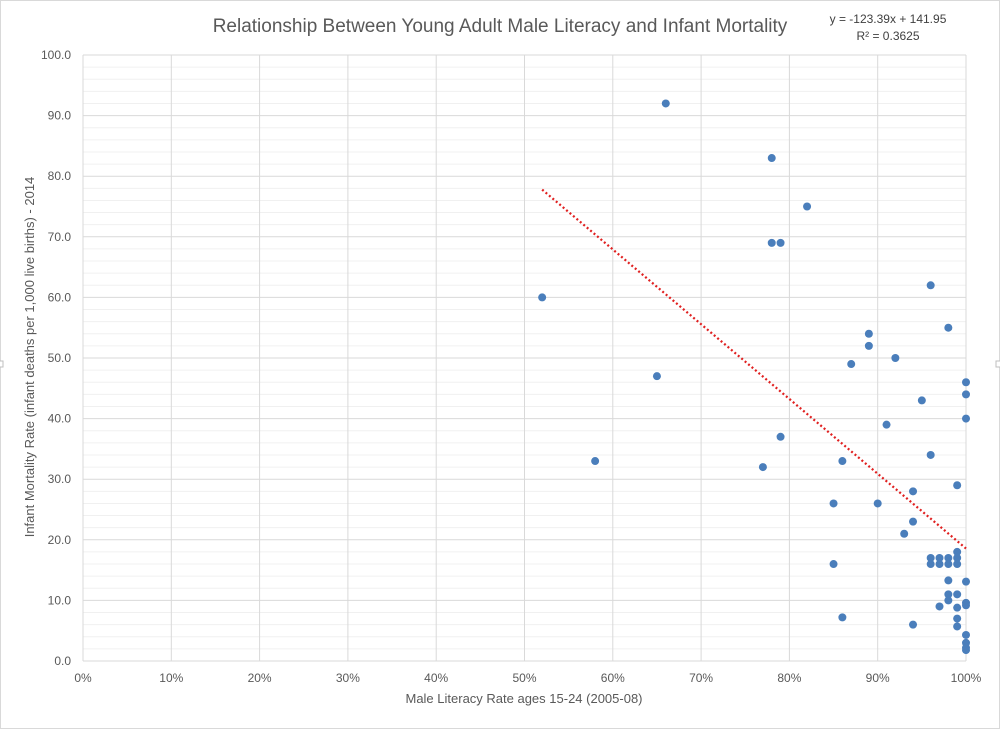  I want to click on x-tick-label: 50%, so click(524, 678).